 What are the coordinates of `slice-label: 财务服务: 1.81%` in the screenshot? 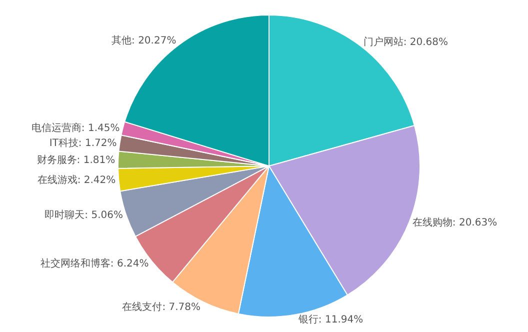 It's located at (76, 160).